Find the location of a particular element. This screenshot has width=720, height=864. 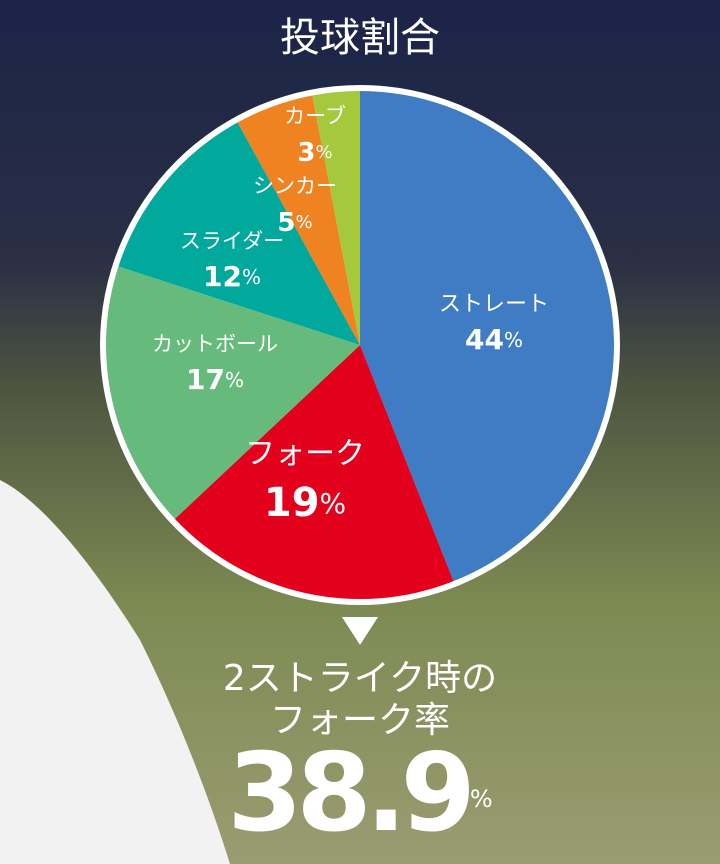

value-label: 44% is located at coordinates (494, 339).